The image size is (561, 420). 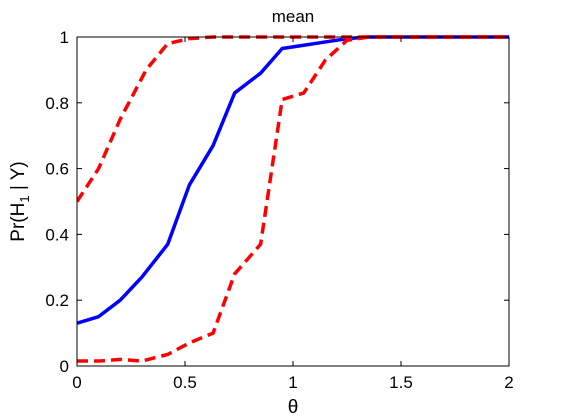 What do you see at coordinates (57, 103) in the screenshot?
I see `y-tick-label: 0.8` at bounding box center [57, 103].